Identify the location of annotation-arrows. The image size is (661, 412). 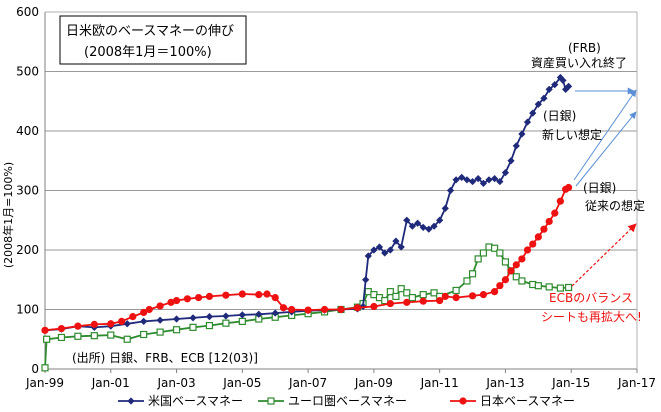
(604, 187).